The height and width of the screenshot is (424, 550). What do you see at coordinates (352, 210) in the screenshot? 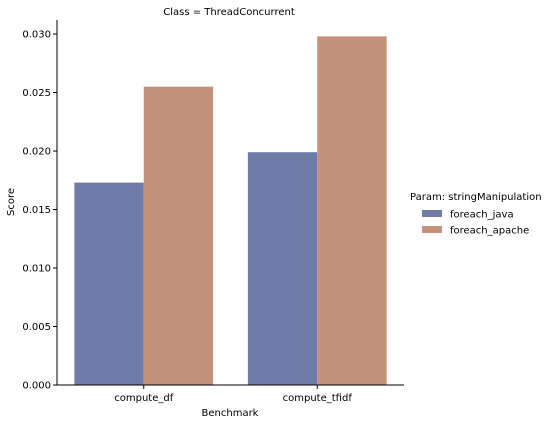
I see `bar-foreach_apache-compute_tfidf` at bounding box center [352, 210].